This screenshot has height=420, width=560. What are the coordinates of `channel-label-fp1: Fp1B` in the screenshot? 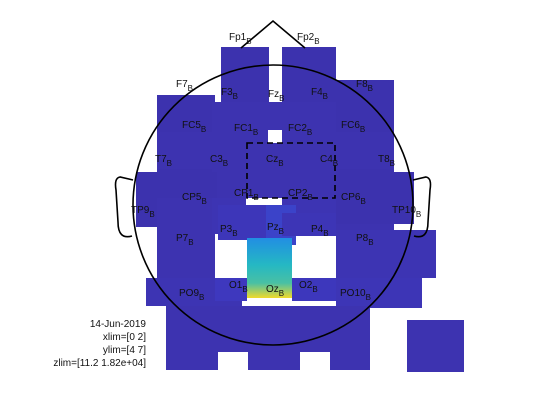 It's located at (240, 39).